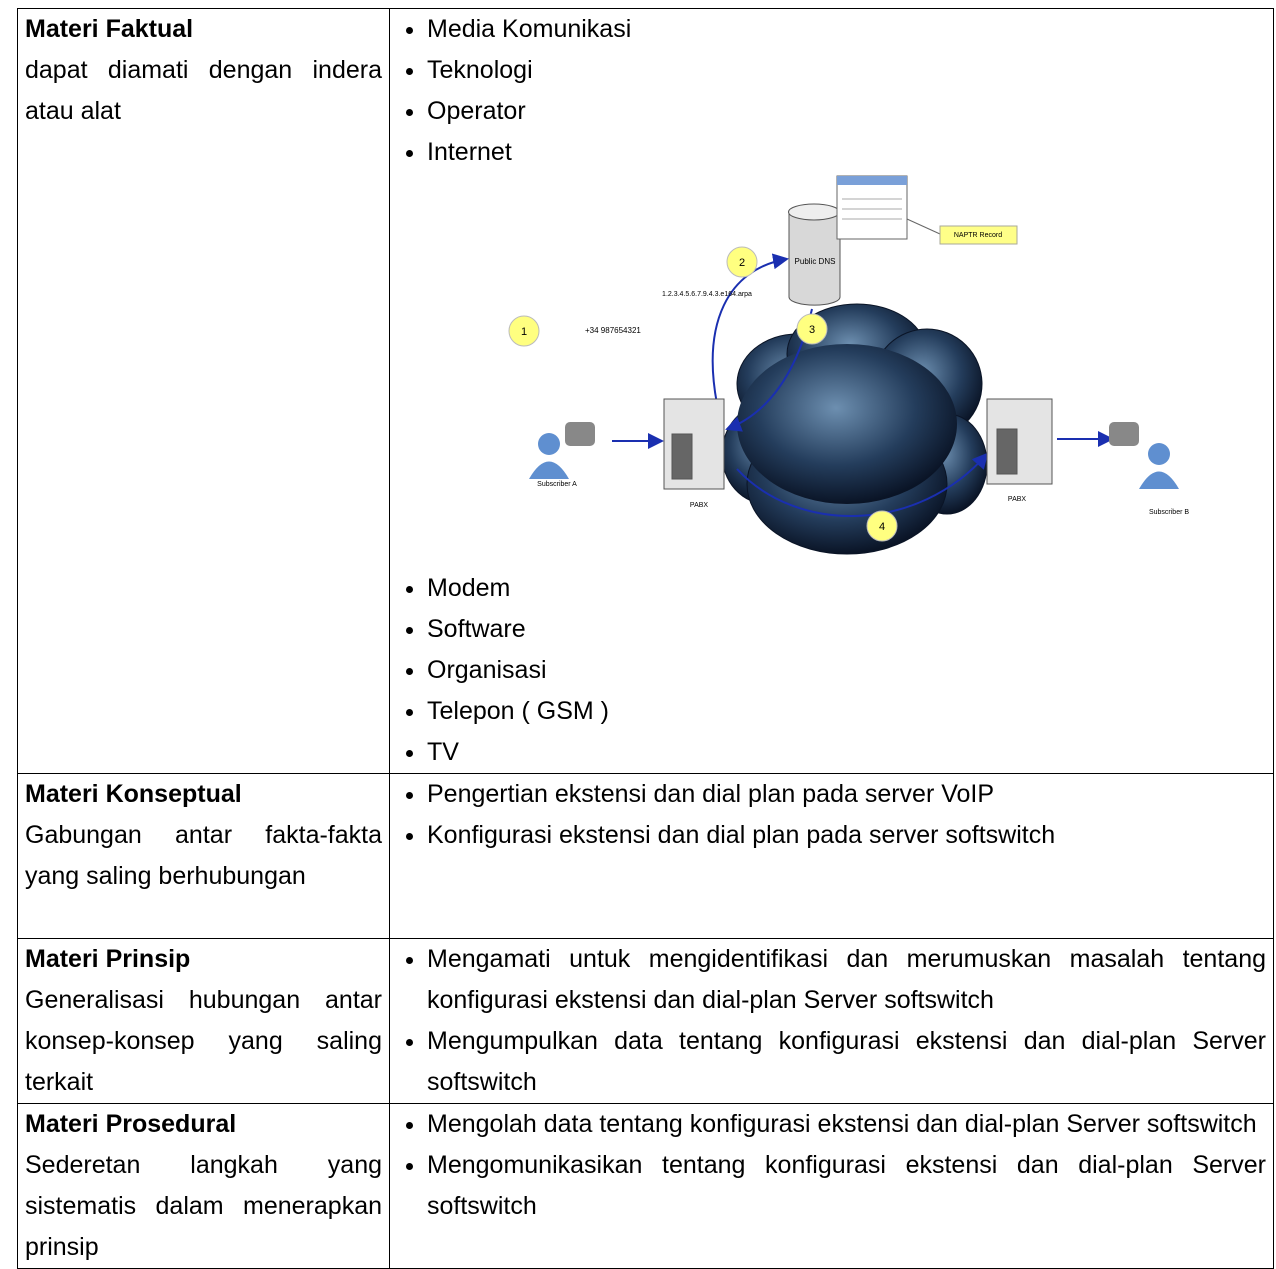  I want to click on subscriber-label: Subscriber B, so click(1169, 512).